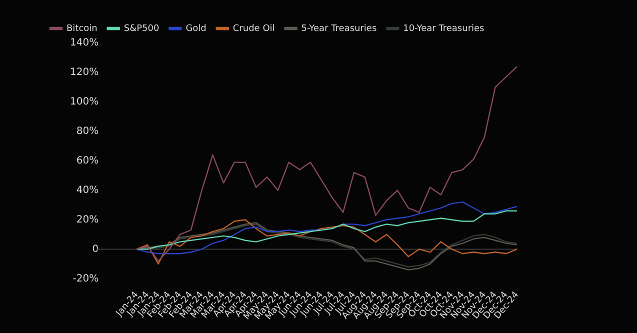 This screenshot has height=333, width=637. Describe the element at coordinates (142, 29) in the screenshot. I see `legend-label: S&P500` at that location.